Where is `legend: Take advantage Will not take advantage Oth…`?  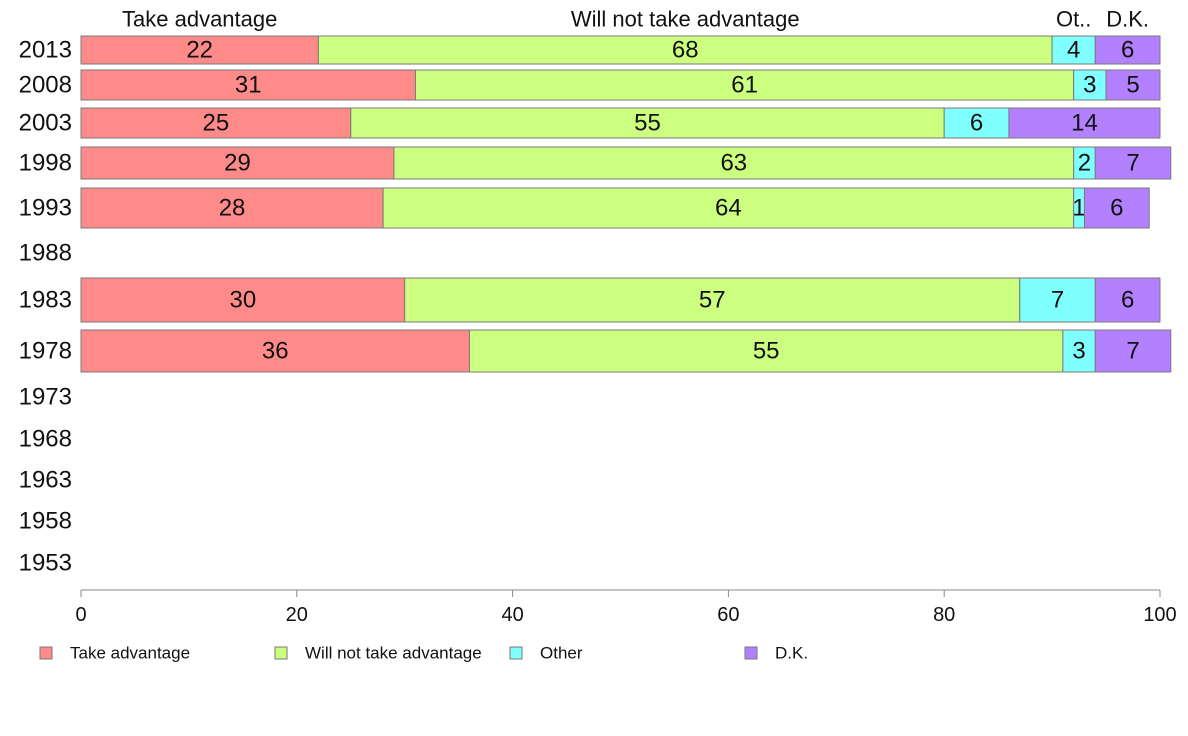
legend: Take advantage Will not take advantage Oth… is located at coordinates (423, 653).